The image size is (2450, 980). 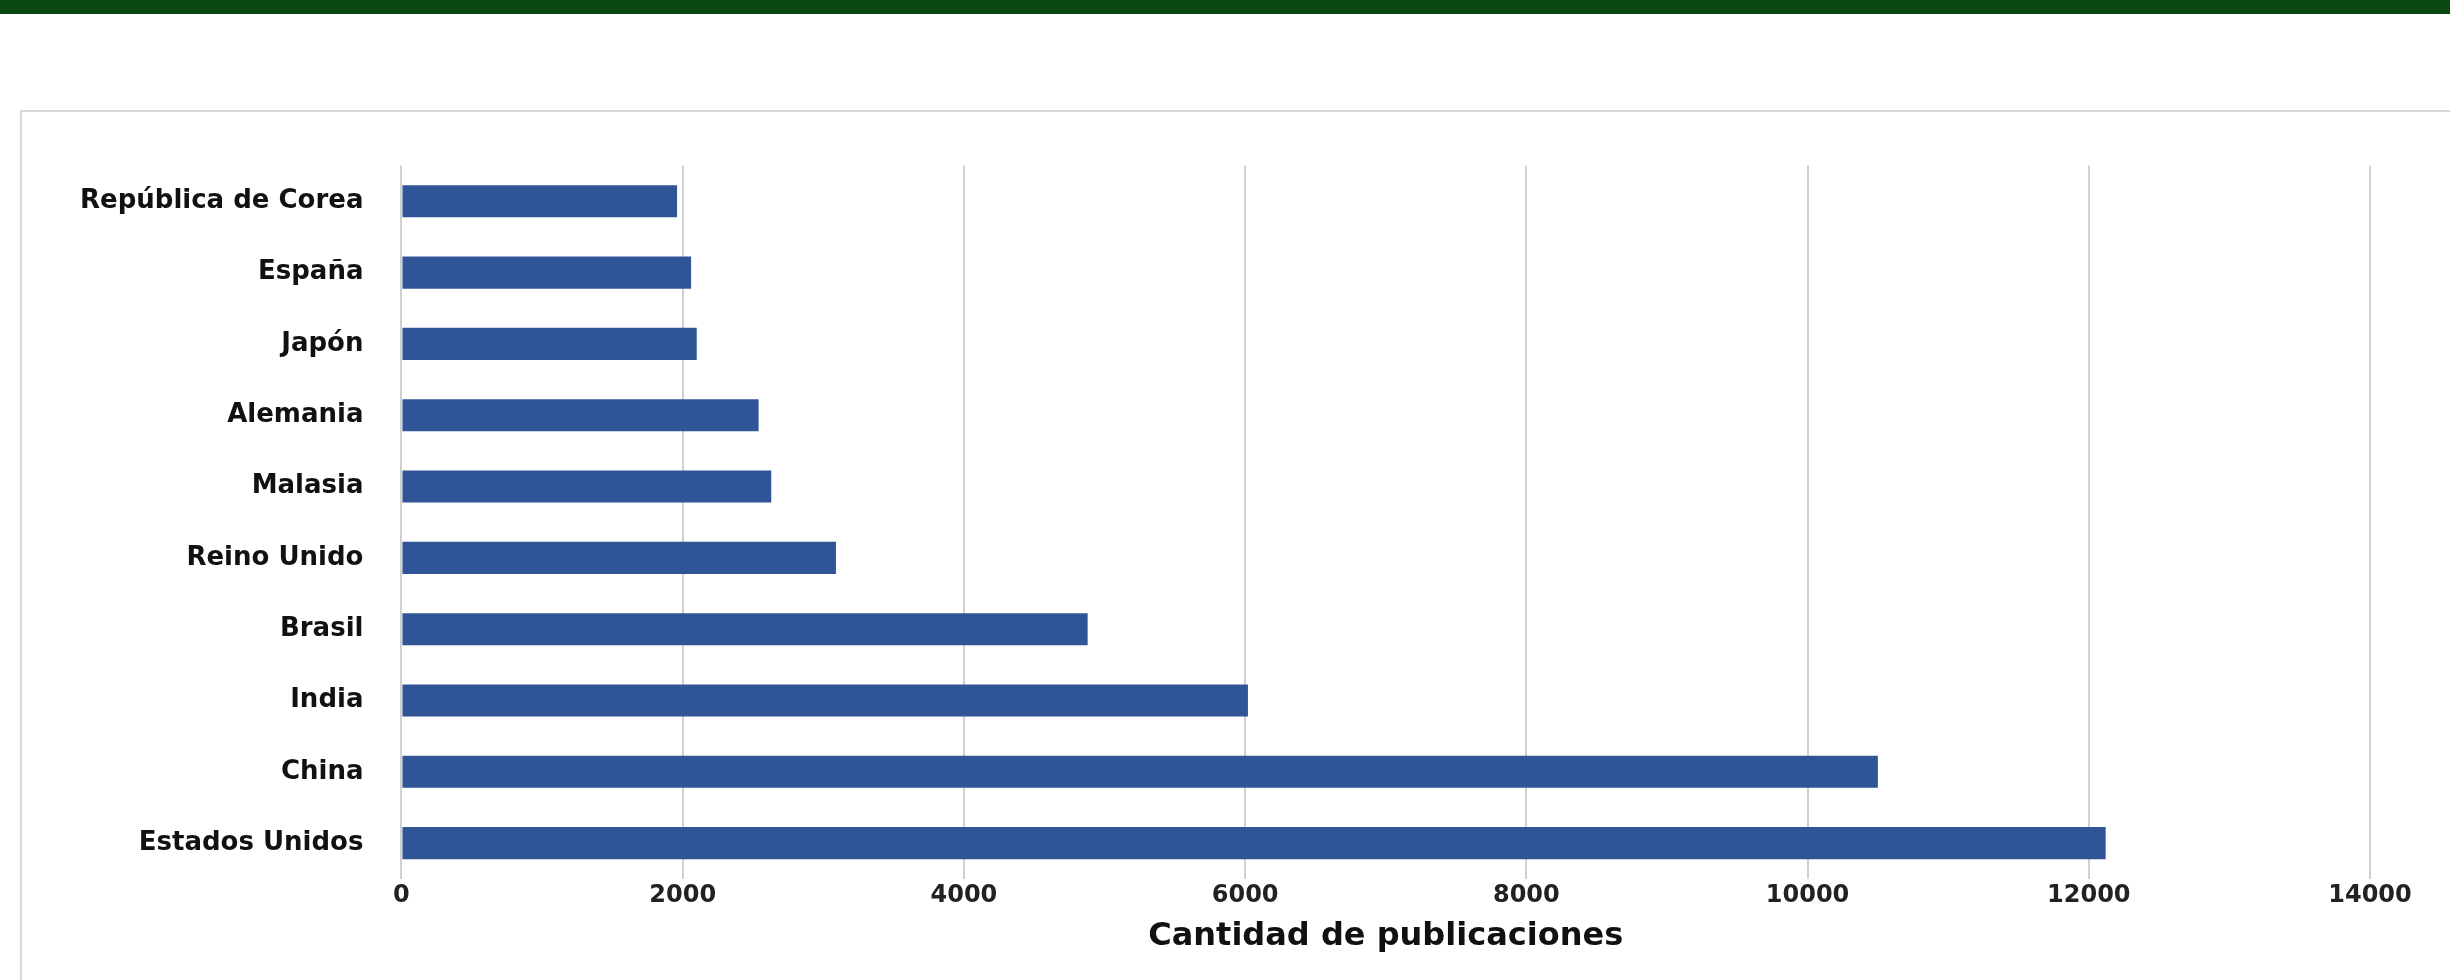 What do you see at coordinates (321, 626) in the screenshot?
I see `y-tick-label: Brasil` at bounding box center [321, 626].